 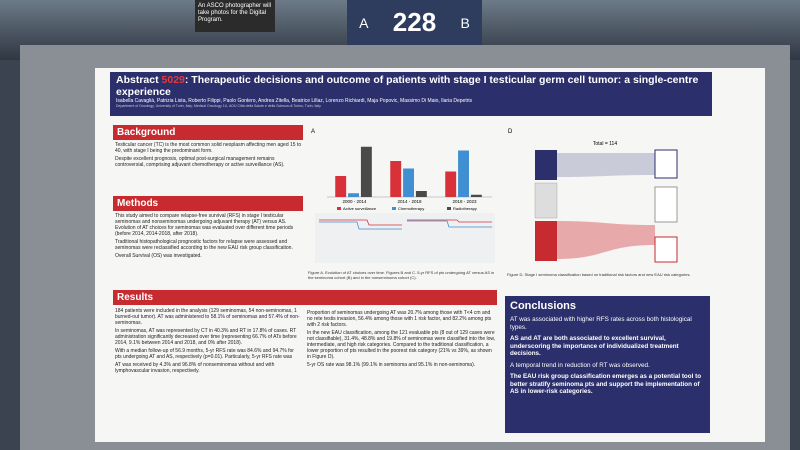 I want to click on legend-label: Radiotherapy, so click(x=465, y=208).